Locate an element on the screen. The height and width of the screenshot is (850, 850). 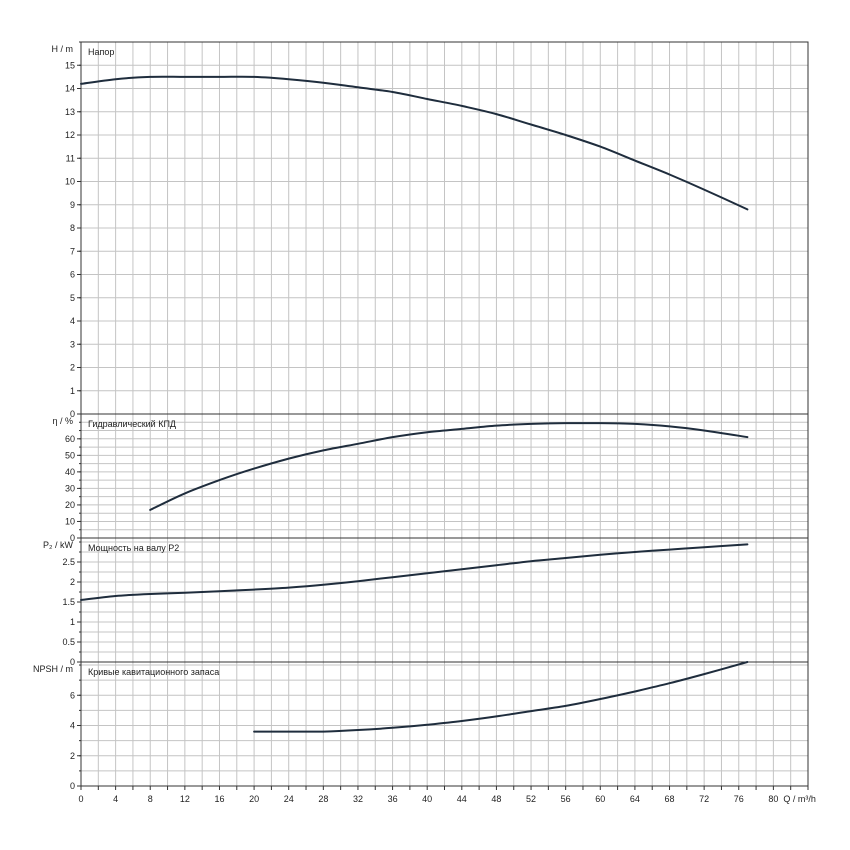
y-tick-label: 12 is located at coordinates (70, 135).